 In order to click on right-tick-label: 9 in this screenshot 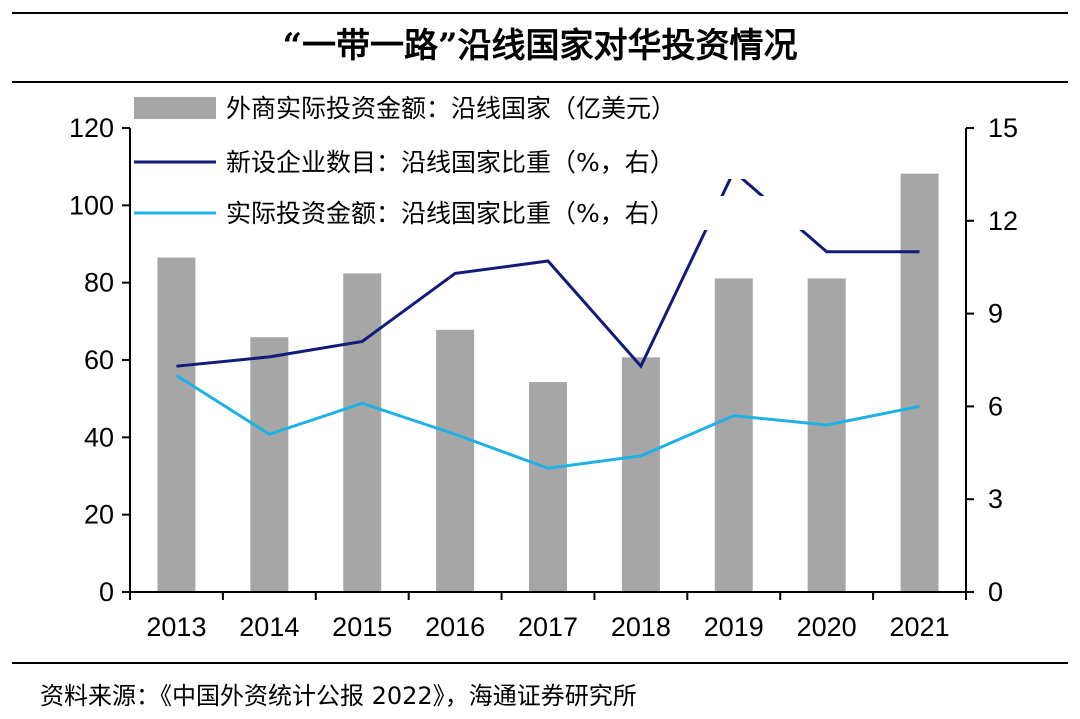, I will do `click(995, 314)`.